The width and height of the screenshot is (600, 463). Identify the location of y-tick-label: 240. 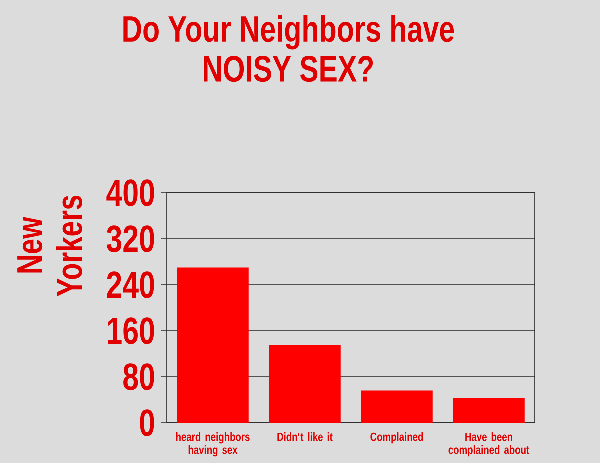
(130, 285).